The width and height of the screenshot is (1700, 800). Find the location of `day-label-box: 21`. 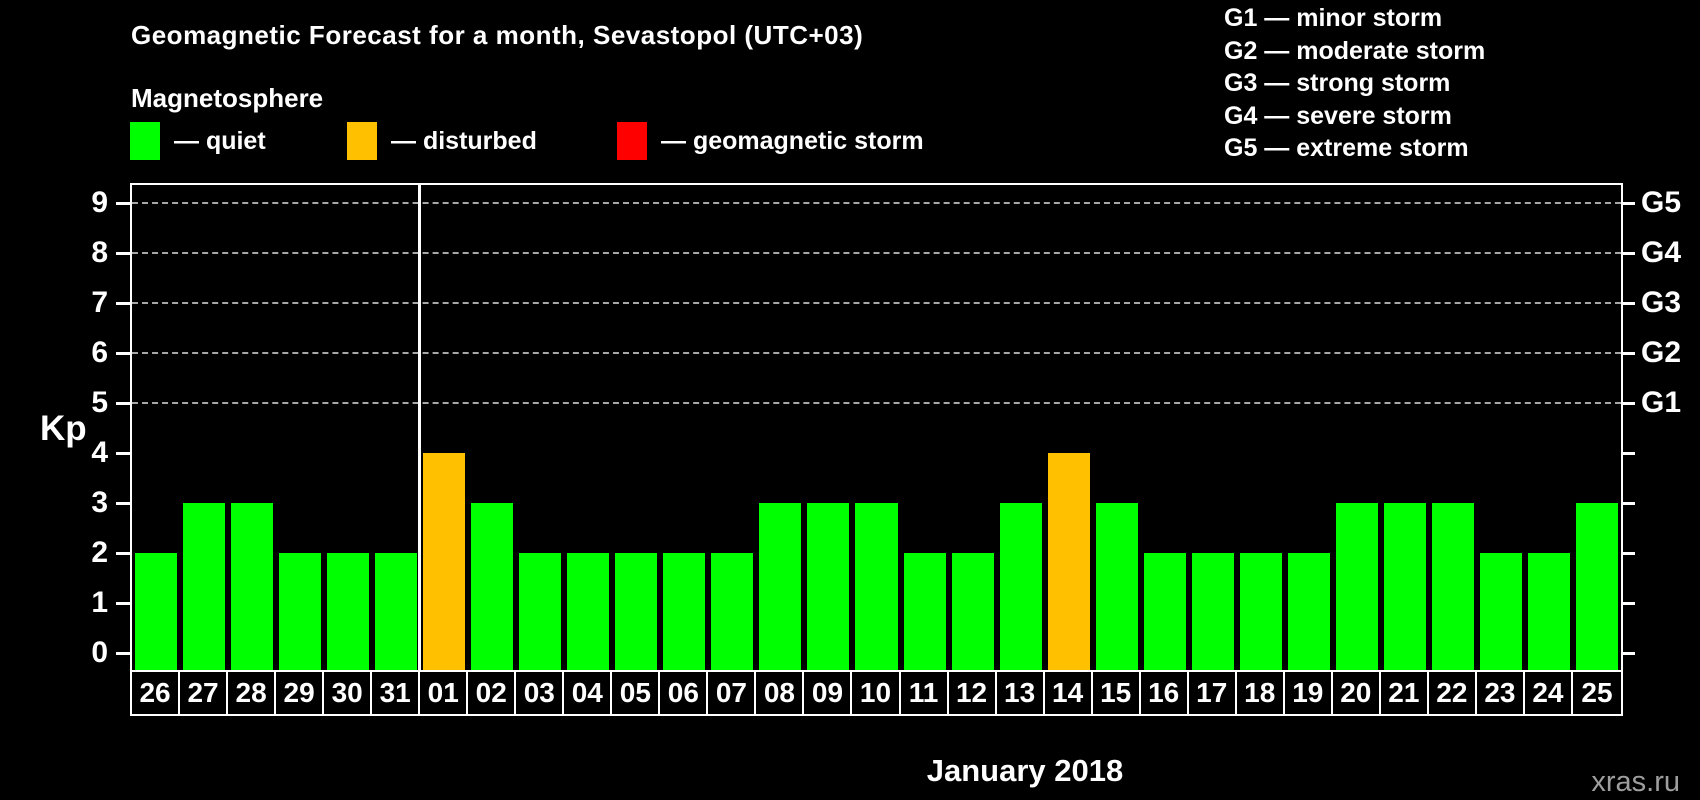

day-label-box: 21 is located at coordinates (1405, 693).